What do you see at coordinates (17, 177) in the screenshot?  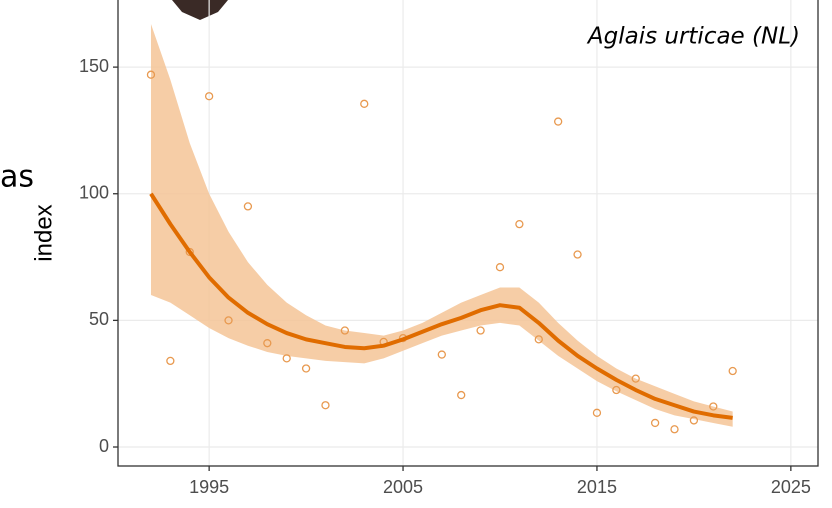 I see `annotation: as` at bounding box center [17, 177].